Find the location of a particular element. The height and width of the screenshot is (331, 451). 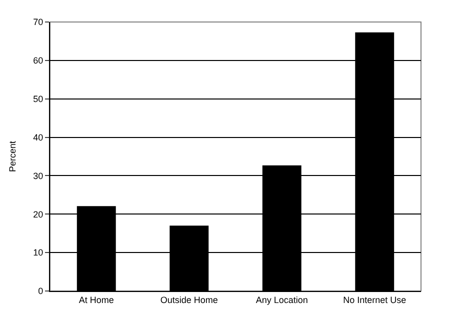

x-tick-label: Outside Home is located at coordinates (189, 299).